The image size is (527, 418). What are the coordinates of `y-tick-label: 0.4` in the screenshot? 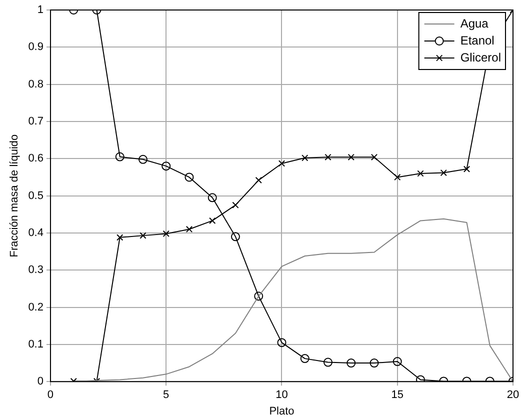 It's located at (36, 232).